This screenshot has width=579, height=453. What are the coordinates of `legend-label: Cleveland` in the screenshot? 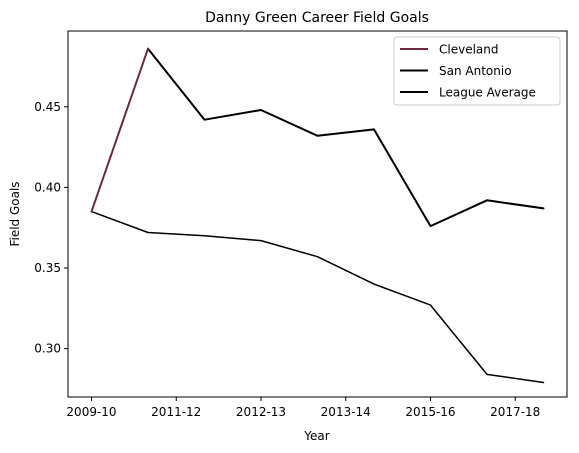 It's located at (469, 50).